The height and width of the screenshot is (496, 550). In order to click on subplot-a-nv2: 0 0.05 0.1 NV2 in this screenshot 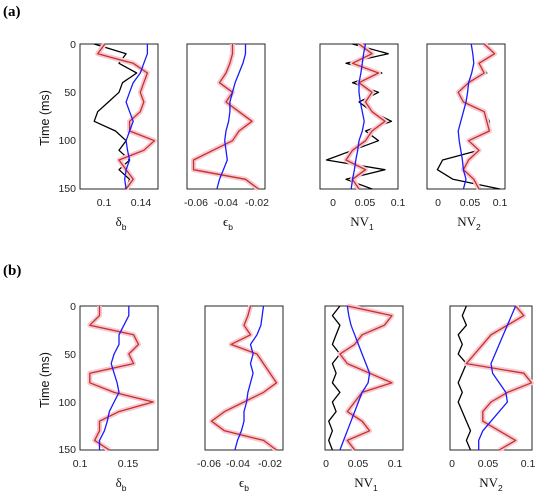, I will do `click(467, 137)`.